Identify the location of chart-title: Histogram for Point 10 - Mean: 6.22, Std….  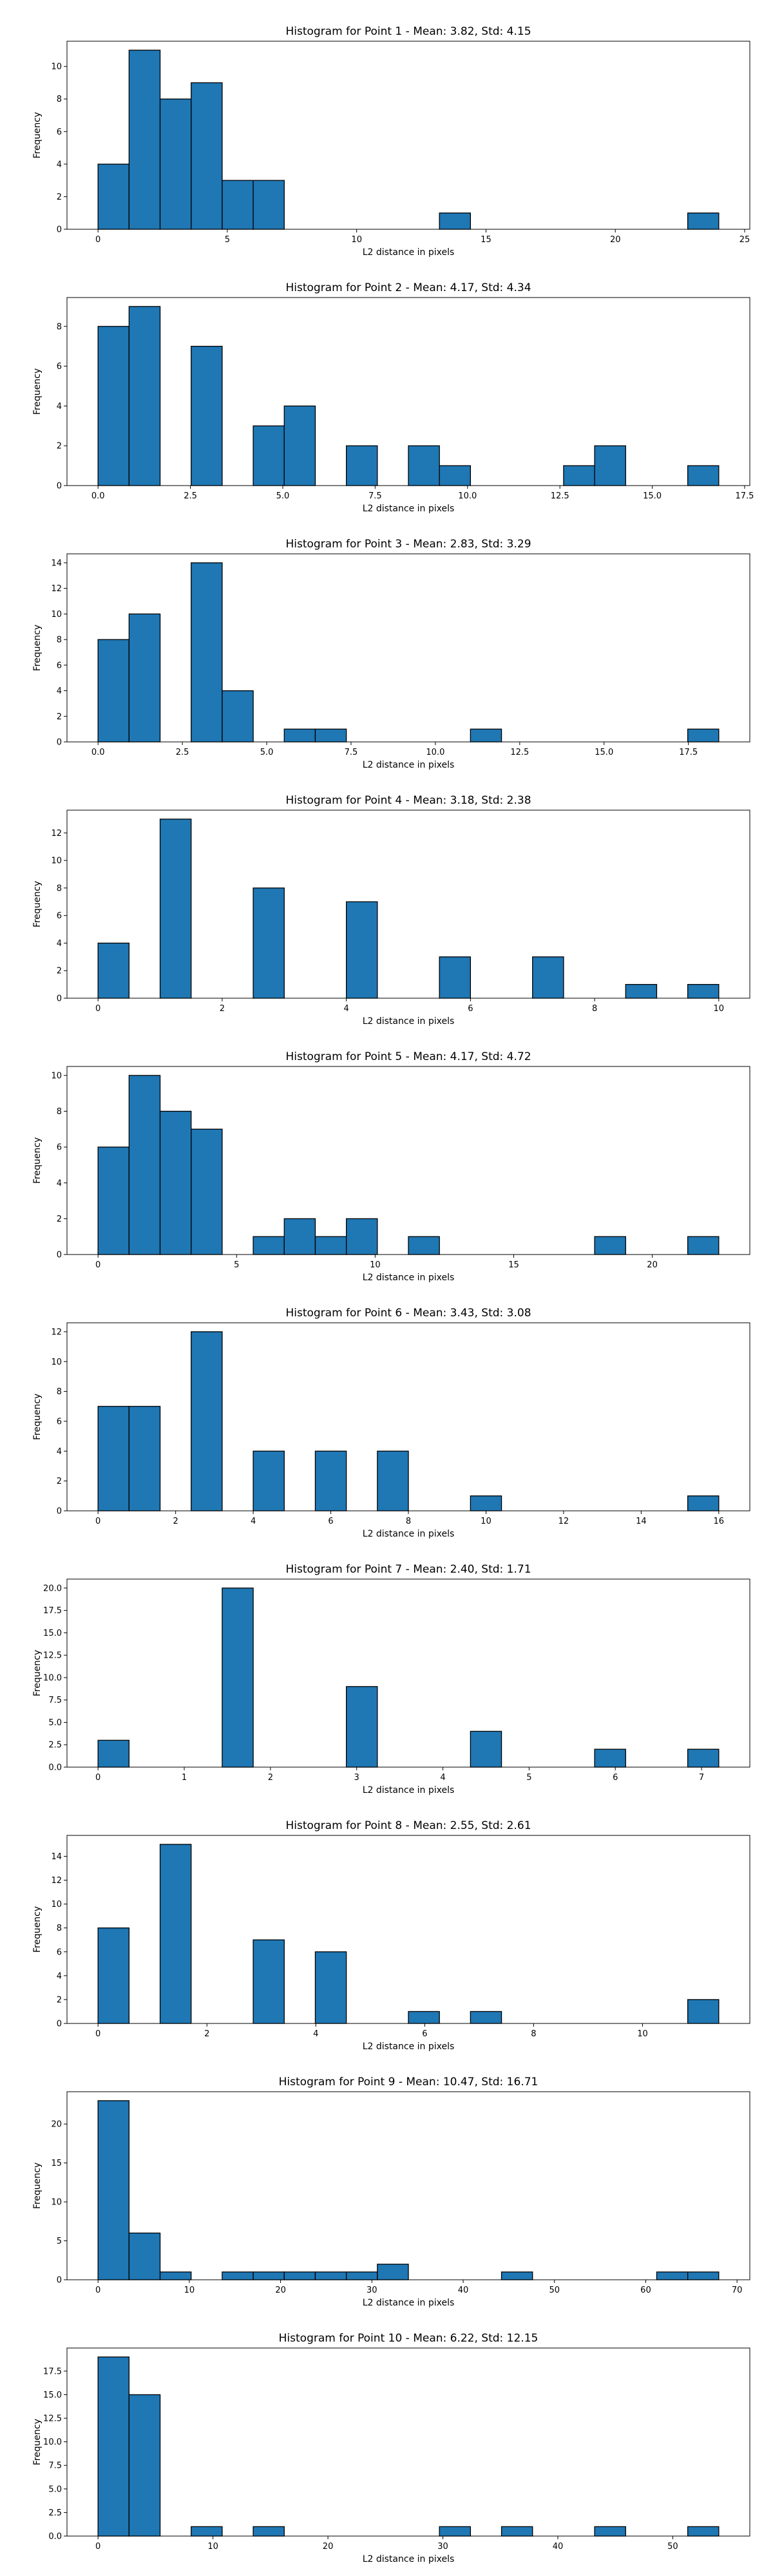
(409, 2338).